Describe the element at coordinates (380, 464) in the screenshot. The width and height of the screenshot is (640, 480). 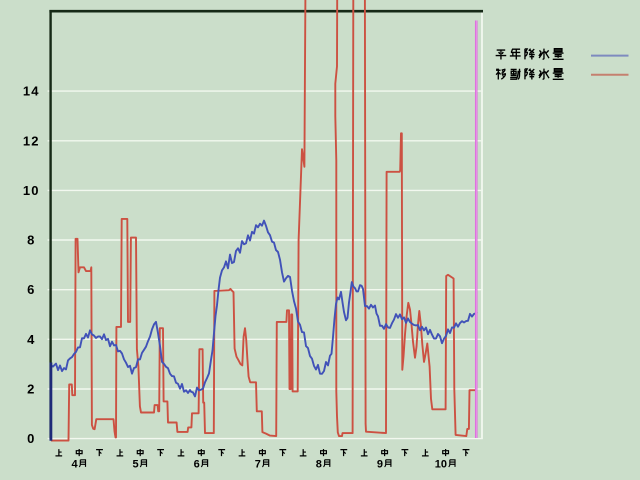
I see `svg-text: 9` at that location.